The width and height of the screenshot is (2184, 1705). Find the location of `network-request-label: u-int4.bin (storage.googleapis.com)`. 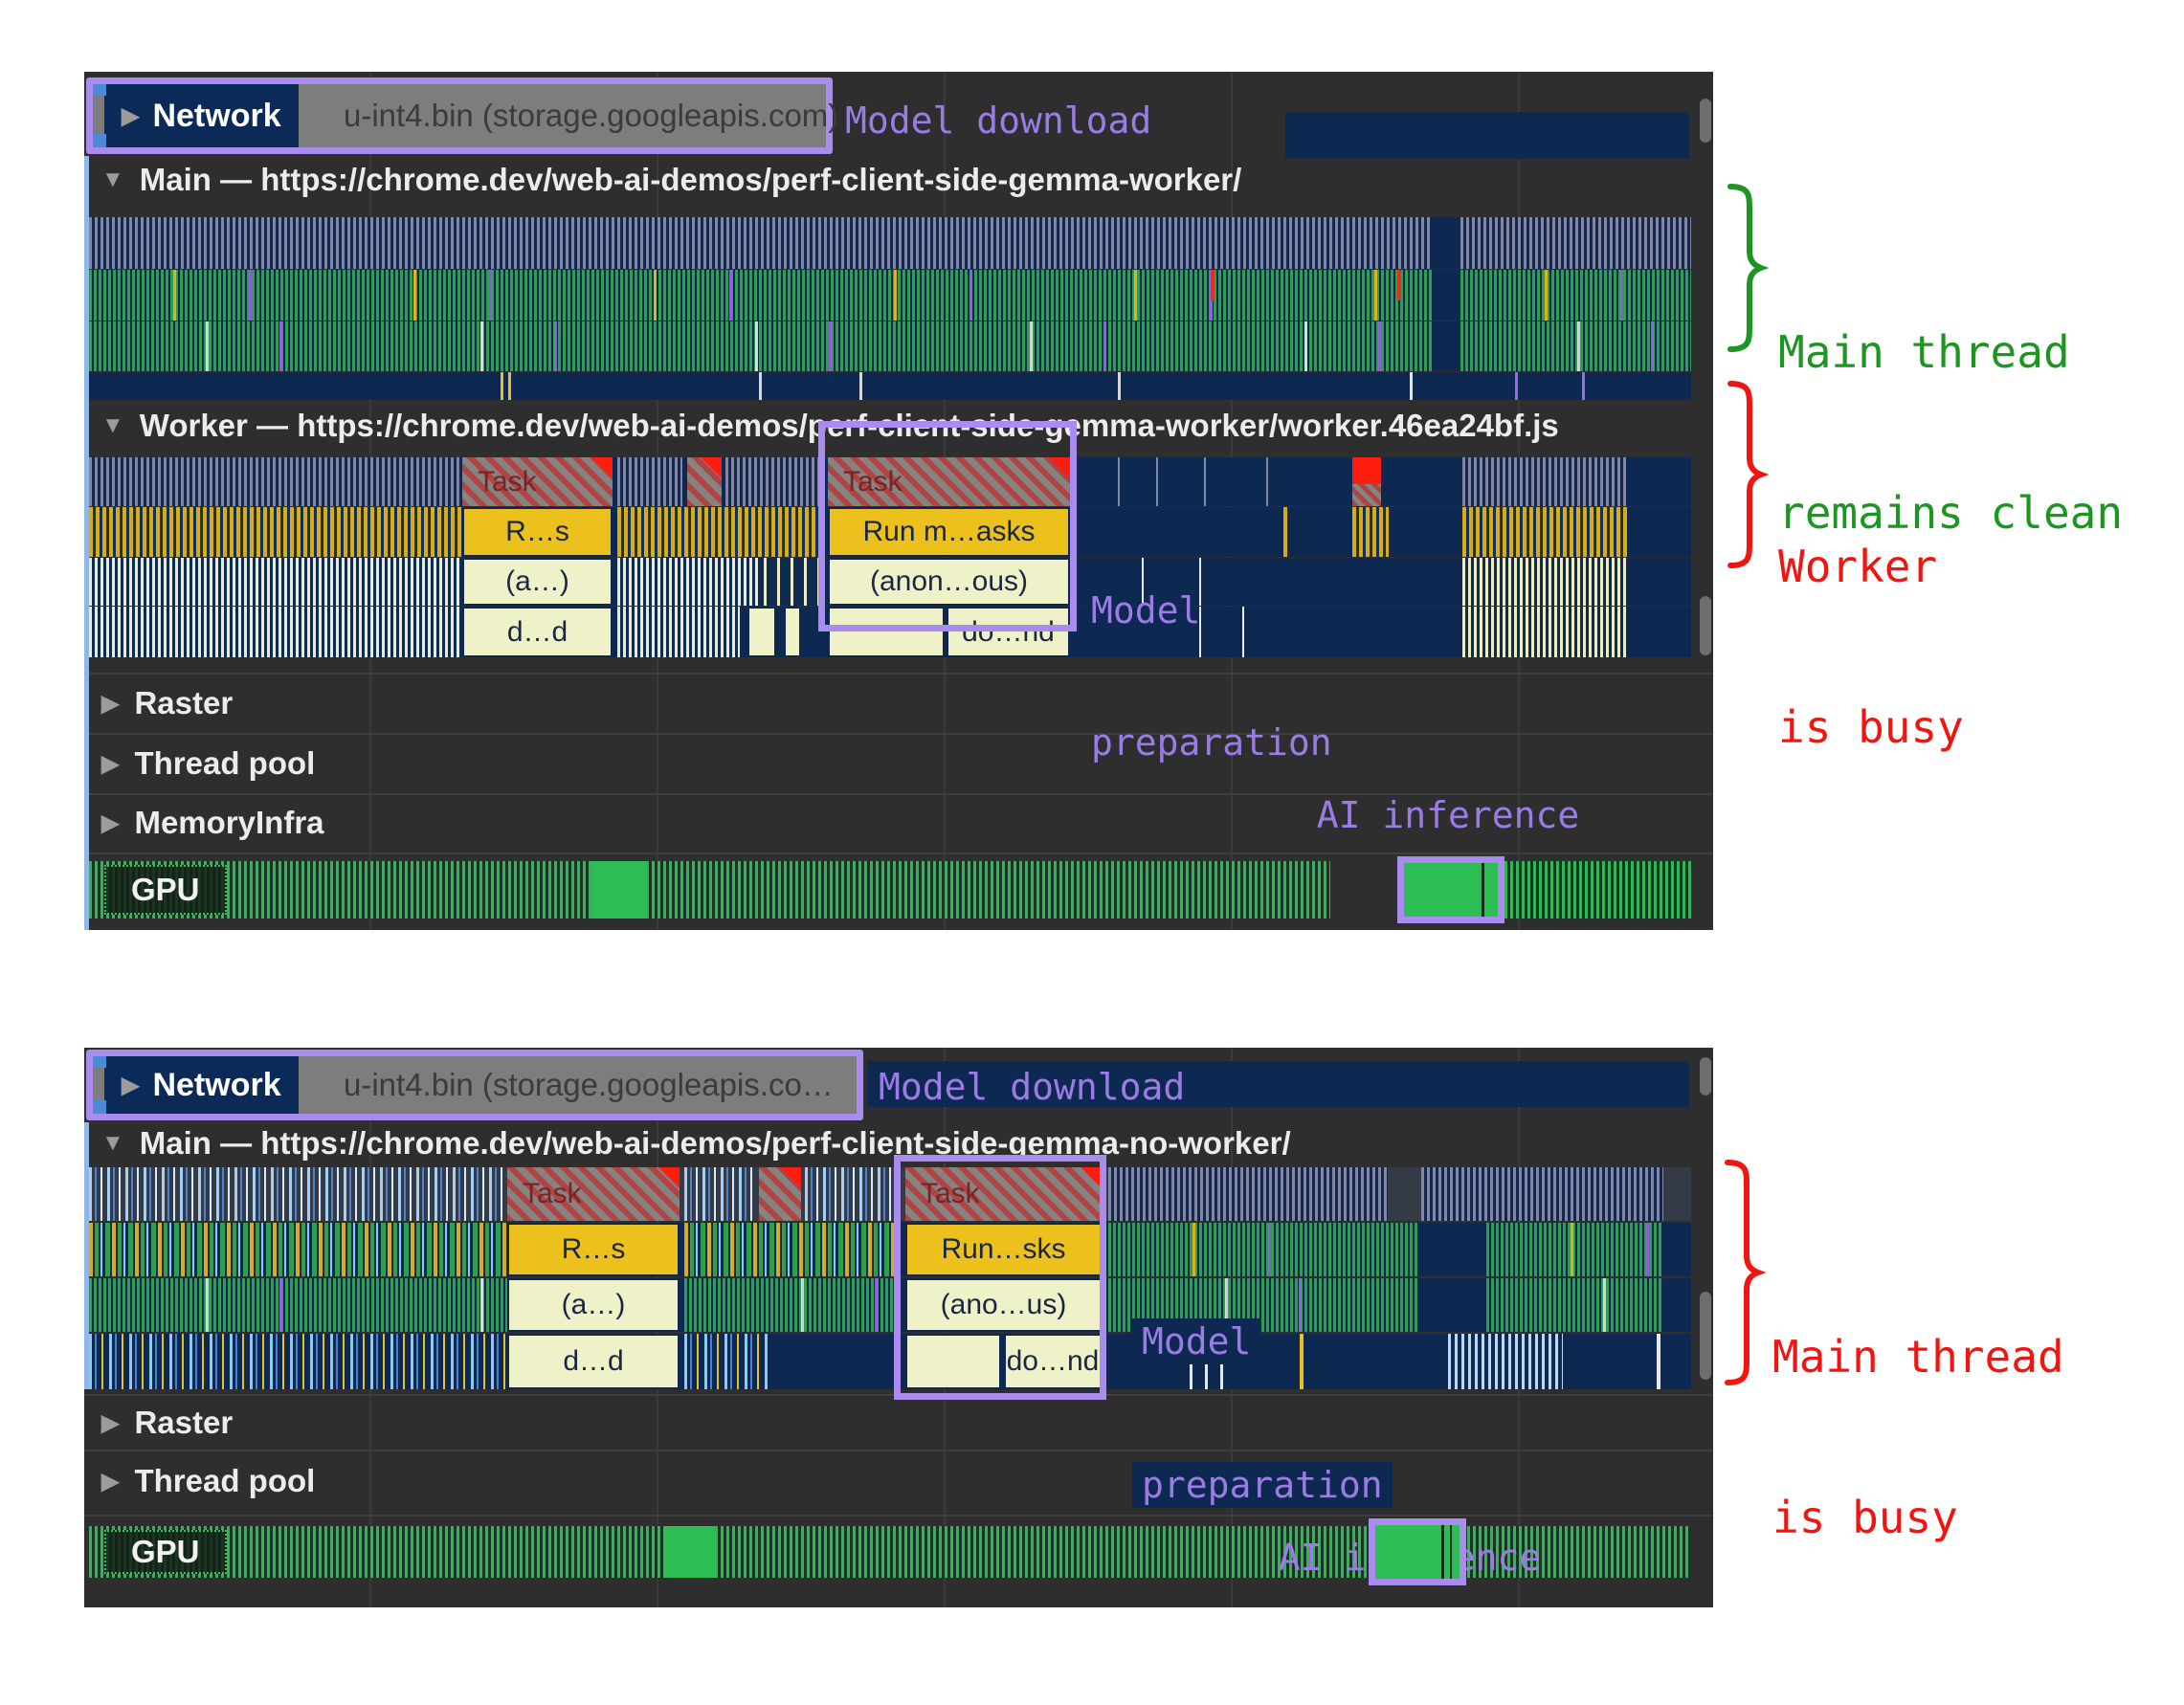

network-request-label: u-int4.bin (storage.googleapis.com) is located at coordinates (592, 115).